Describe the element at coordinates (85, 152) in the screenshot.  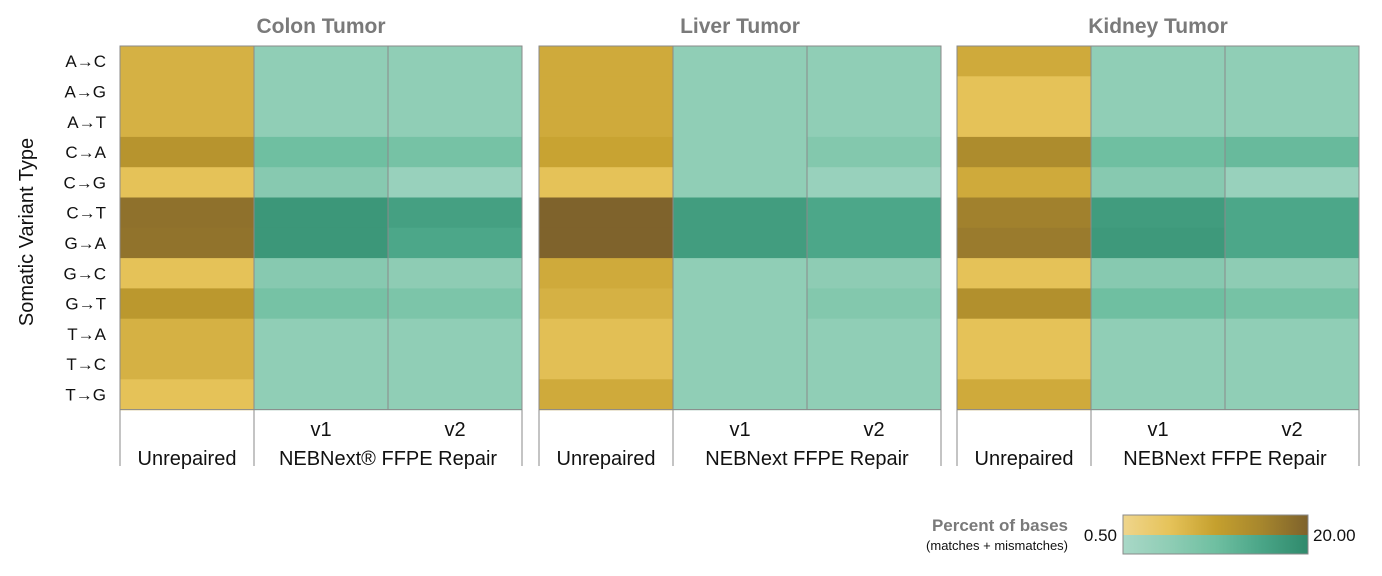
I see `row-label: C→A` at that location.